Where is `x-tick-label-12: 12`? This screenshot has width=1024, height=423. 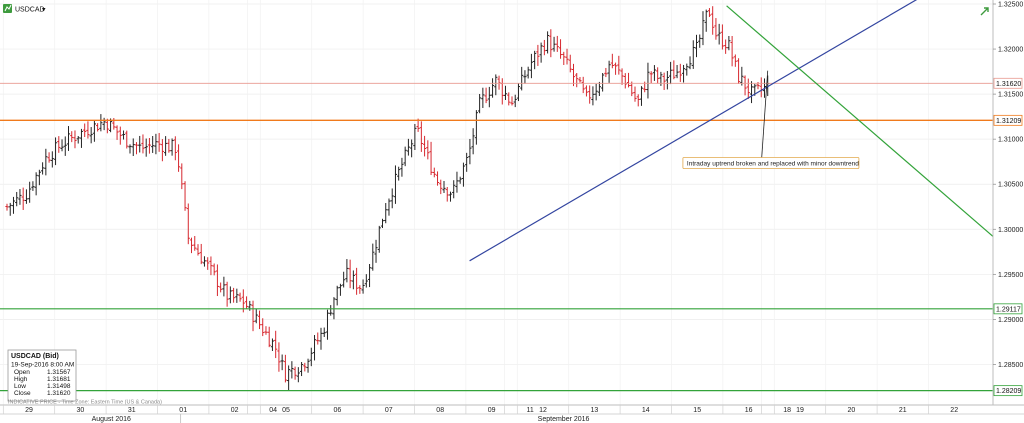
x-tick-label-12: 12 is located at coordinates (543, 410).